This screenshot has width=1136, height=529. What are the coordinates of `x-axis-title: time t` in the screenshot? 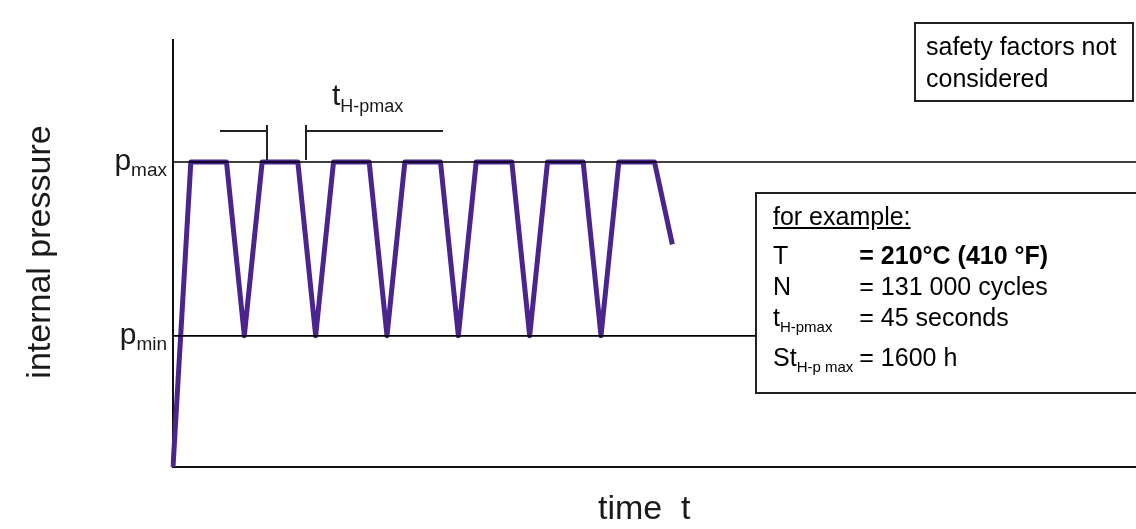 It's located at (644, 507).